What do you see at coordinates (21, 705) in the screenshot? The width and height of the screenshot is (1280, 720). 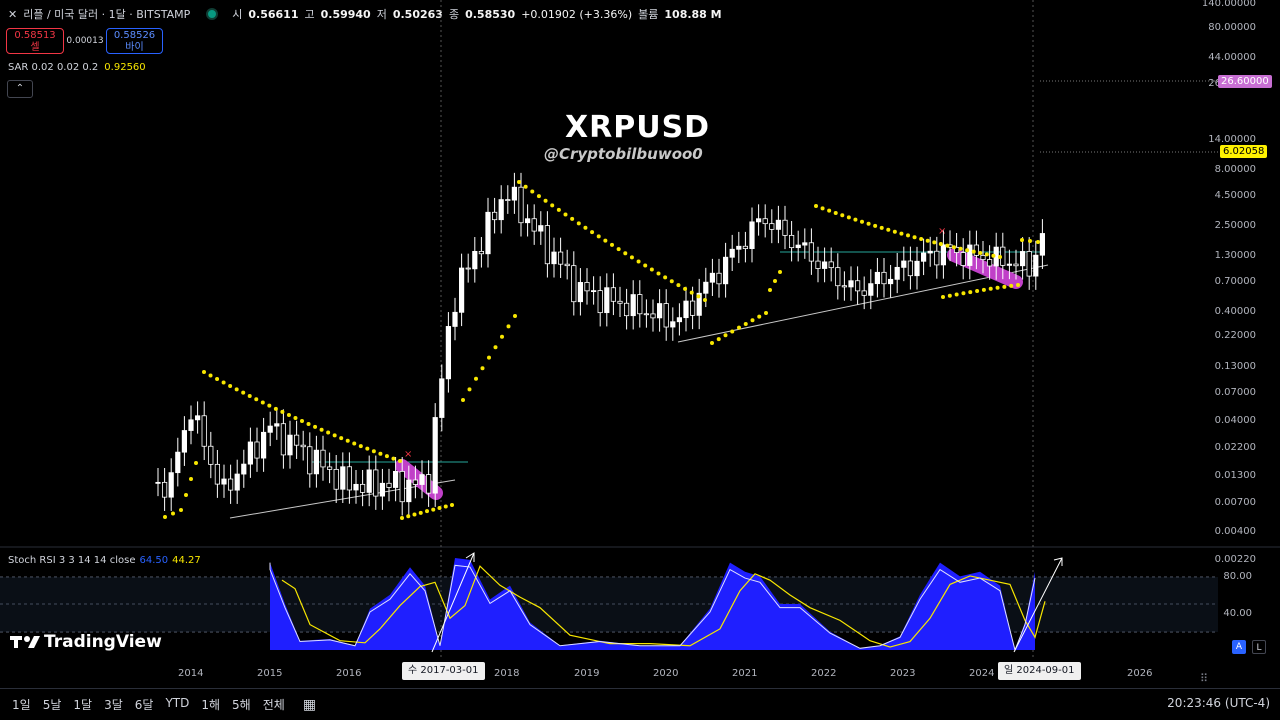 I see `timeframe-button: 1일` at bounding box center [21, 705].